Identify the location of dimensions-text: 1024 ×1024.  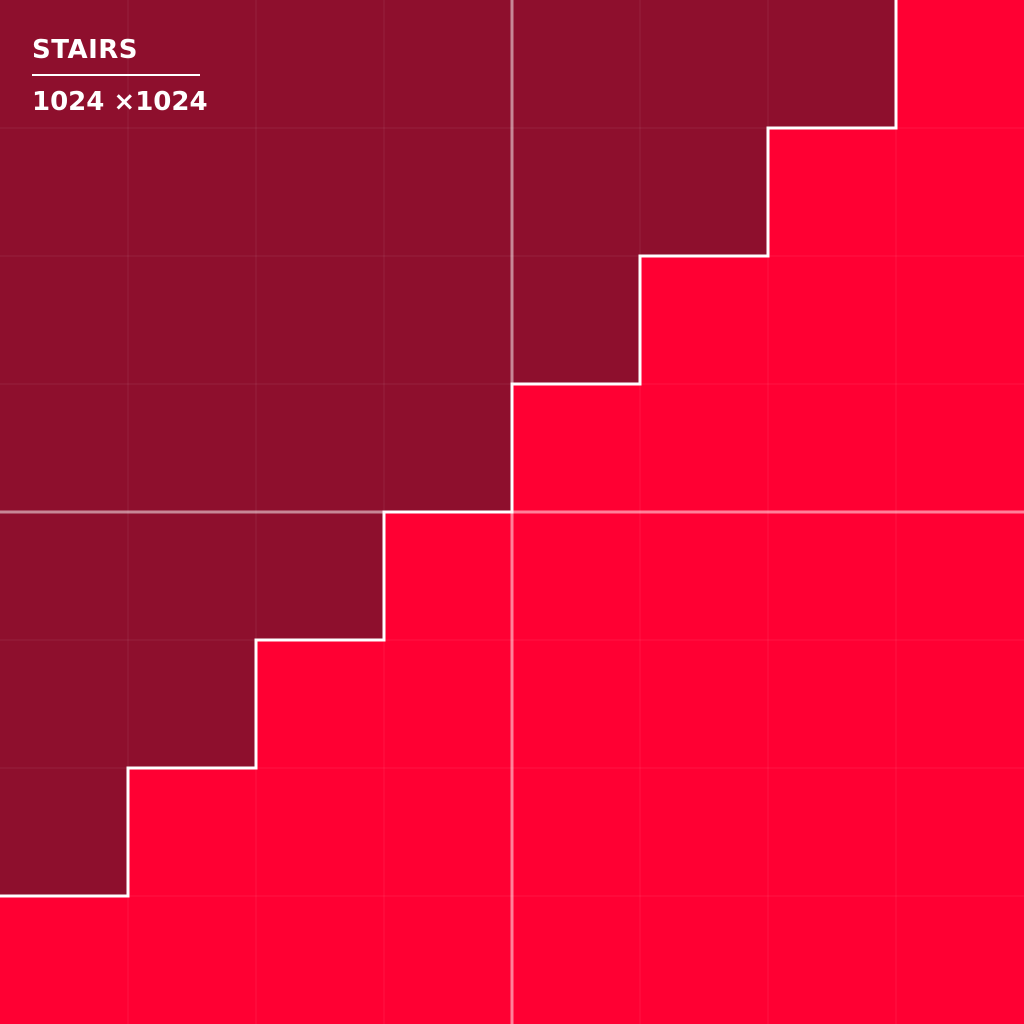
(120, 102).